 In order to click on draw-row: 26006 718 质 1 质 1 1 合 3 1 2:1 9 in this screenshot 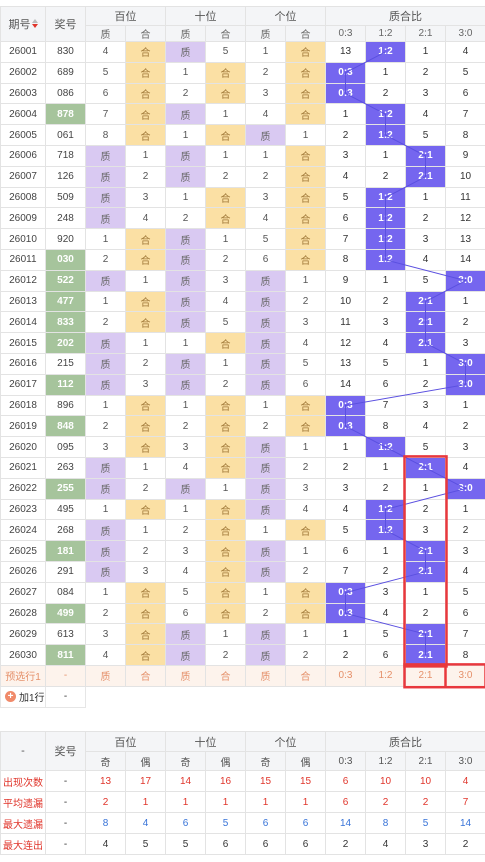, I will do `click(242, 155)`.